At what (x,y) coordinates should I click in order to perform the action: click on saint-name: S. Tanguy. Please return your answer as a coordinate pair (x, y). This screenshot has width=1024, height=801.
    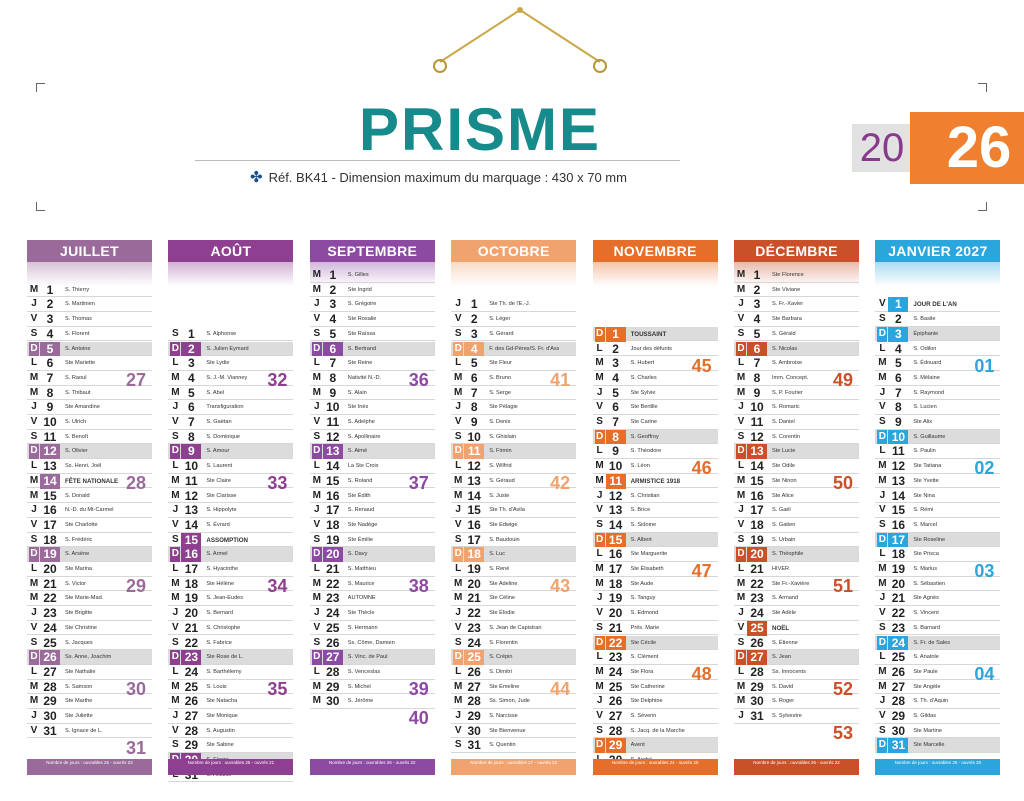
    Looking at the image, I should click on (643, 598).